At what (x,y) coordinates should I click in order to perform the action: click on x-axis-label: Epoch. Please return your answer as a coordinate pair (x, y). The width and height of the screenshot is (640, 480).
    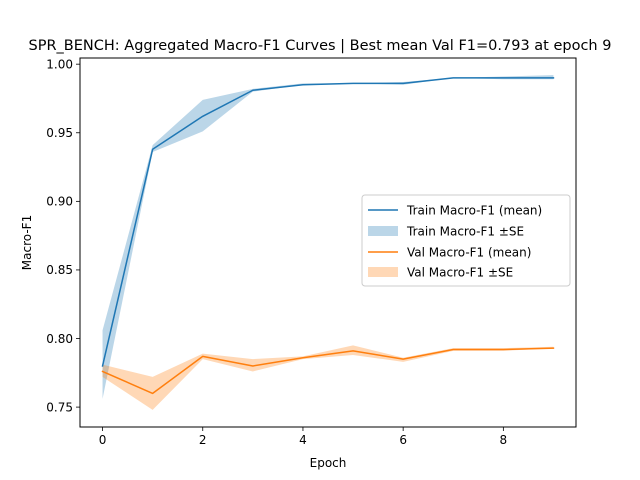
    Looking at the image, I should click on (328, 463).